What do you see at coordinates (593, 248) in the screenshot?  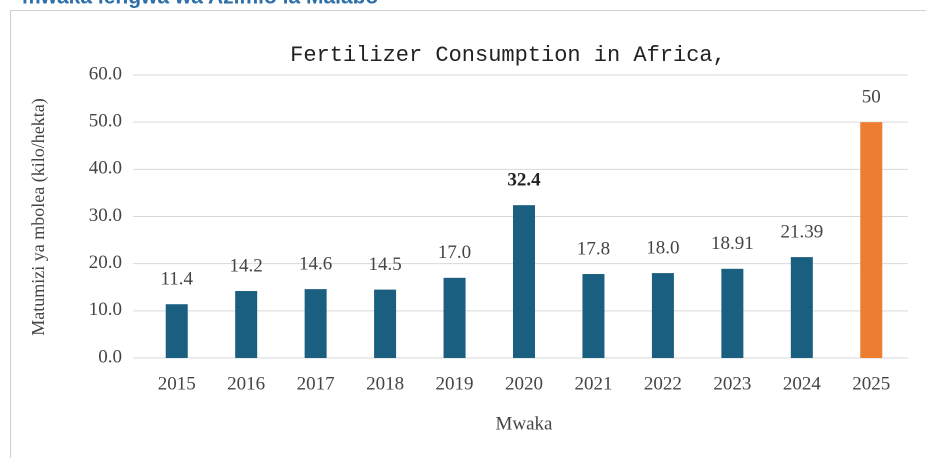 I see `data-label: 17.8` at bounding box center [593, 248].